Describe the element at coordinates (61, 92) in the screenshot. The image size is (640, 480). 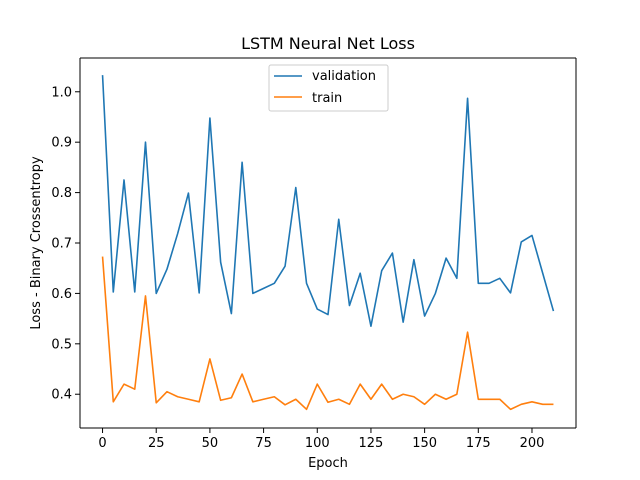
I see `y-tick-label: 1.0` at that location.